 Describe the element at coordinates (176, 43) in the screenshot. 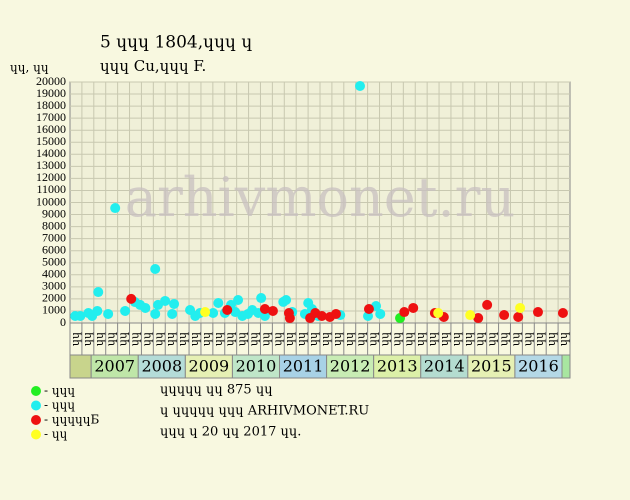

I see `chart-title: 5 ɥɥɥ 1804,ɥɥɥ ɥ` at that location.